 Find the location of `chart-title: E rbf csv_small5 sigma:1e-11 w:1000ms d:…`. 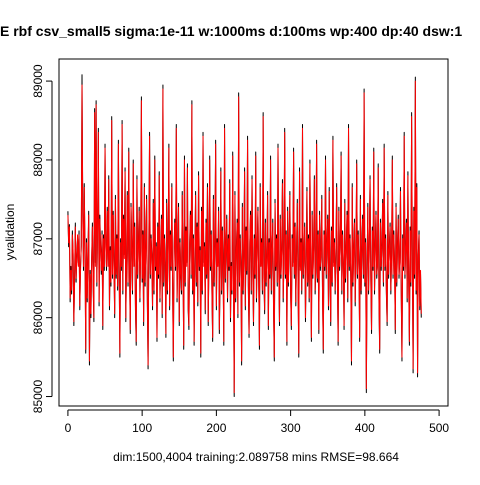

chart-title: E rbf csv_small5 sigma:1e-11 w:1000ms d:… is located at coordinates (231, 31).